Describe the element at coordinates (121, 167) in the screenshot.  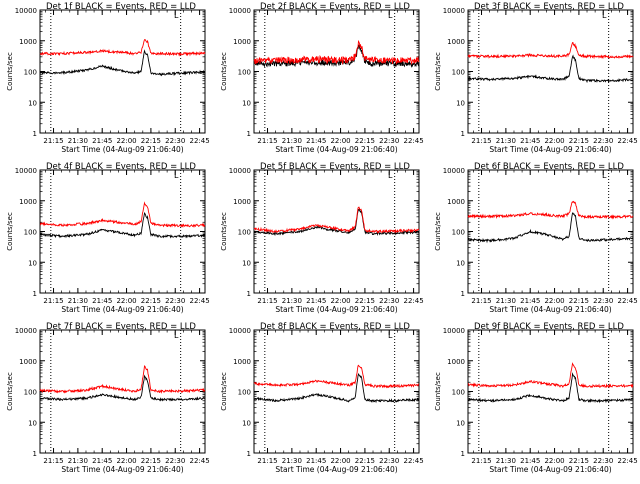
I see `panel-title: Det 4f BLACK = Events, RED = LLD` at that location.